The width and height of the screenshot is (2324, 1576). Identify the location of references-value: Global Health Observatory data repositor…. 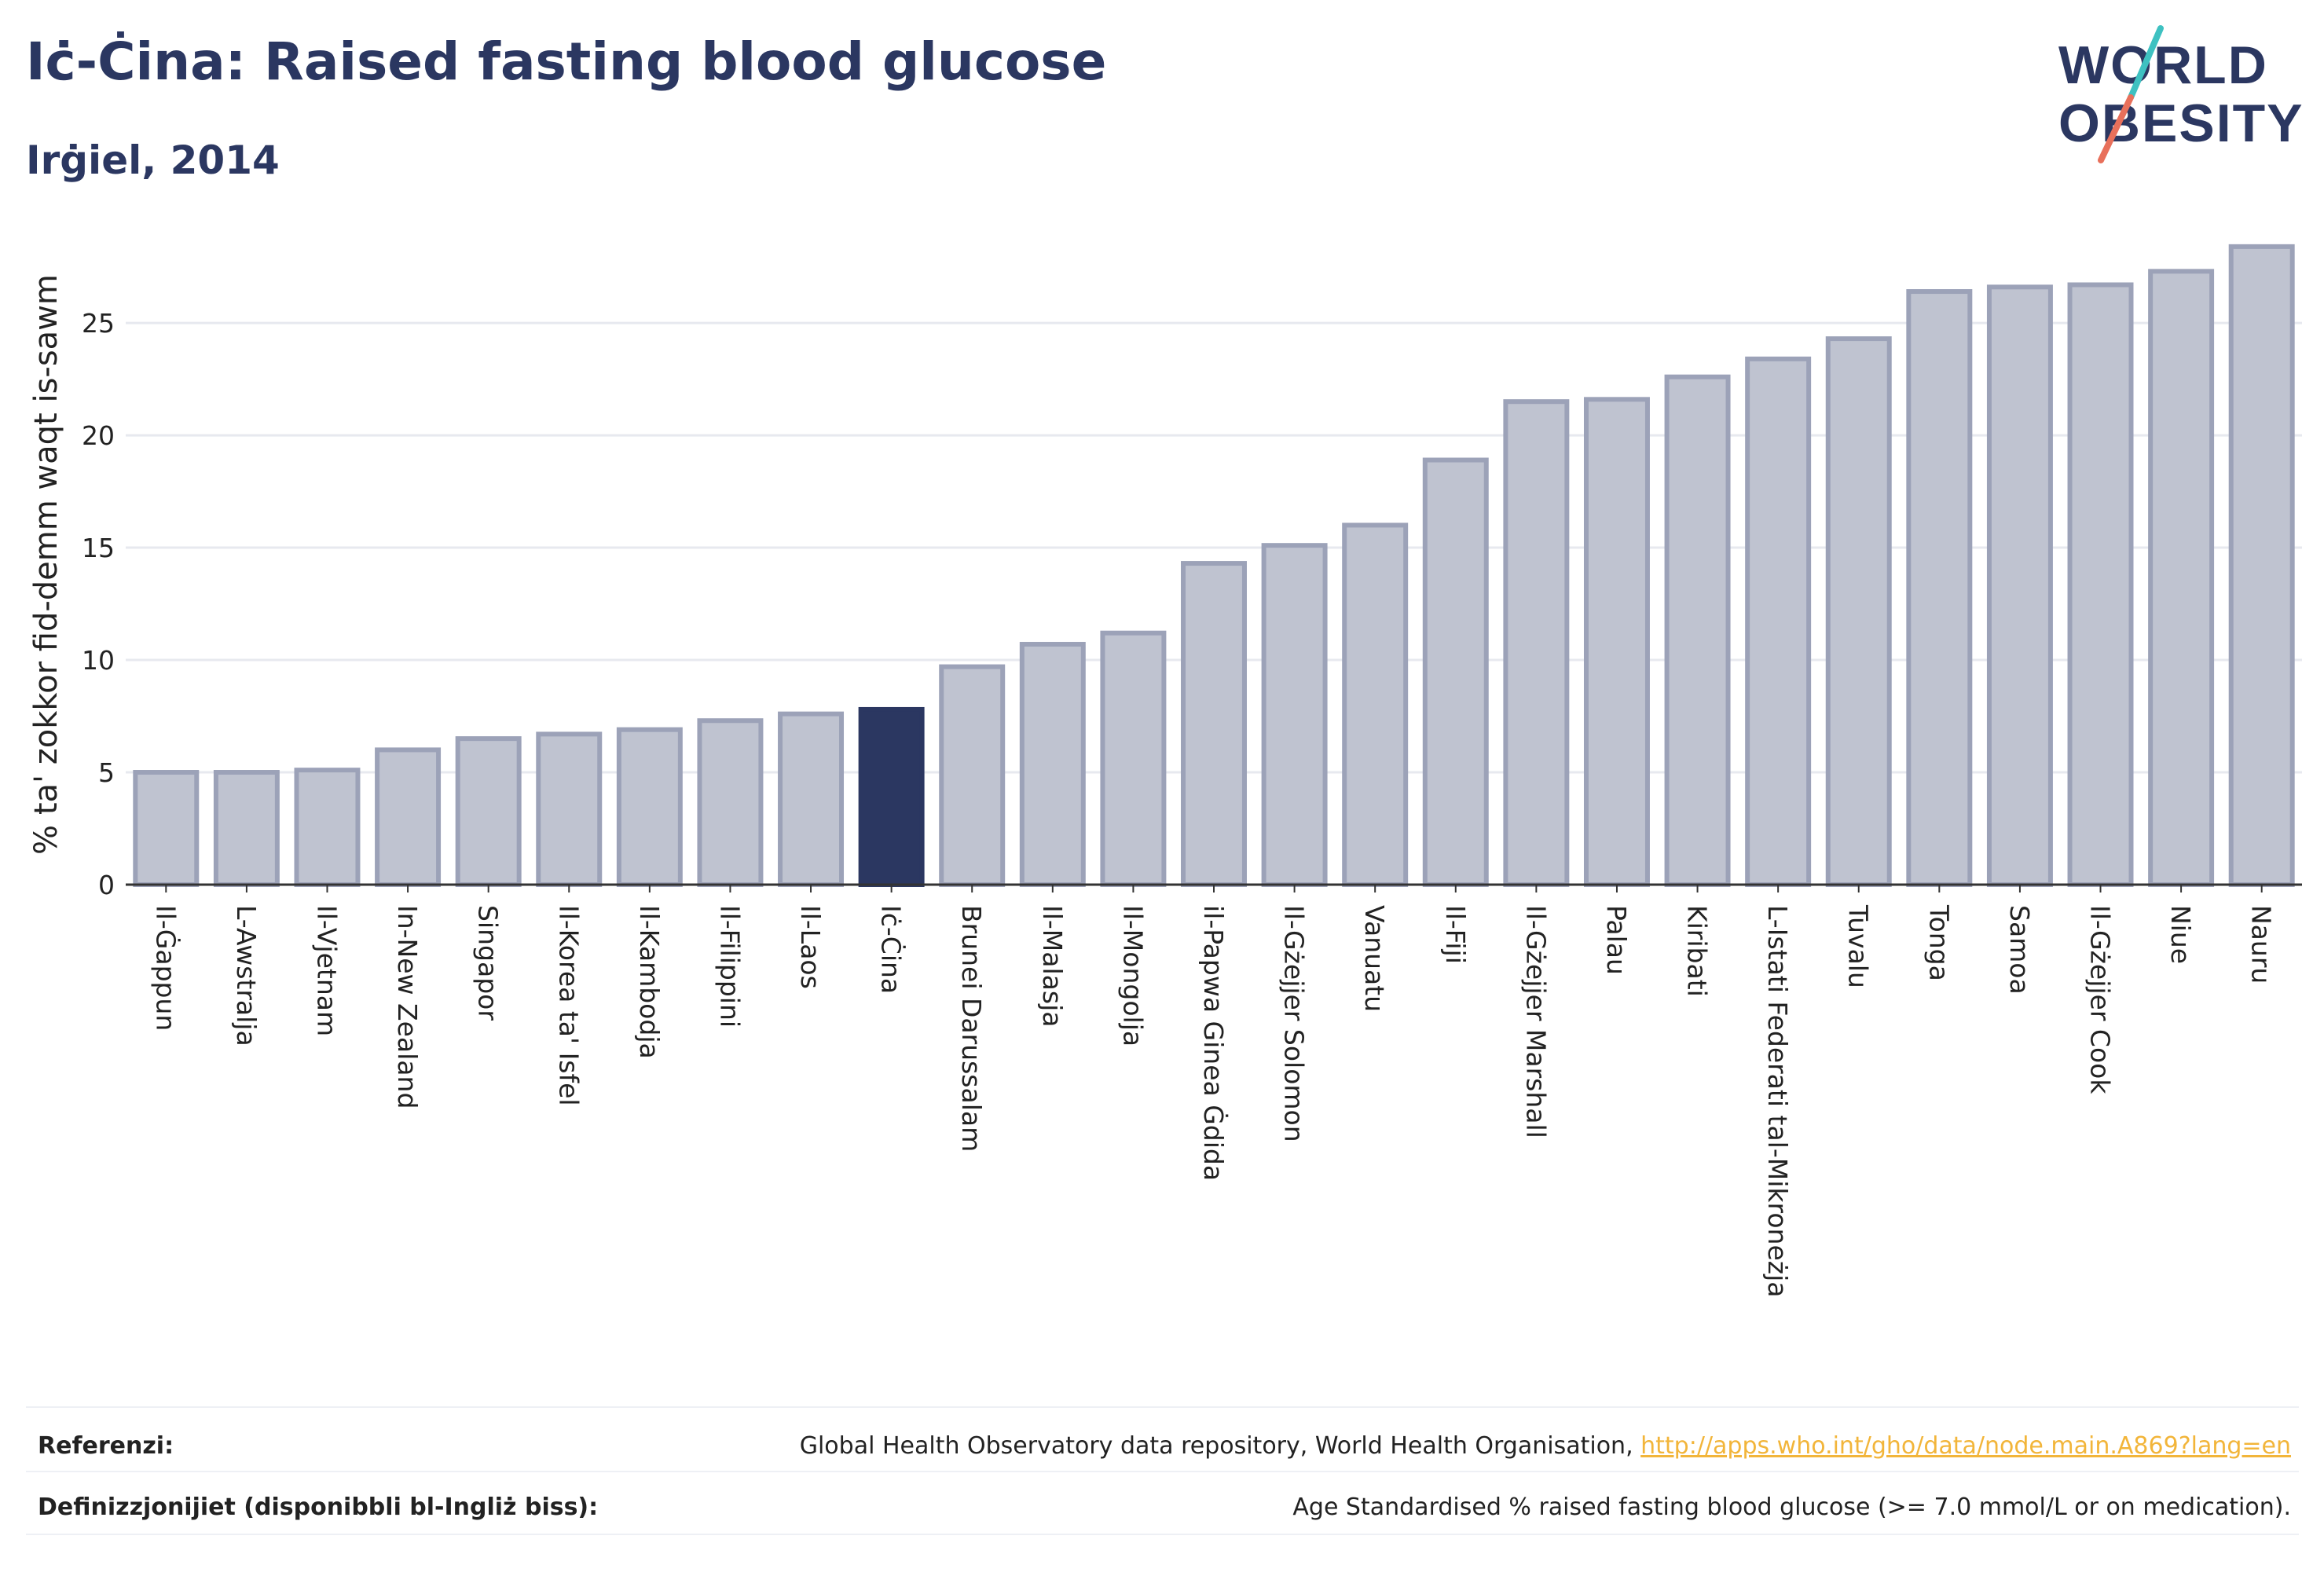
(1545, 1446).